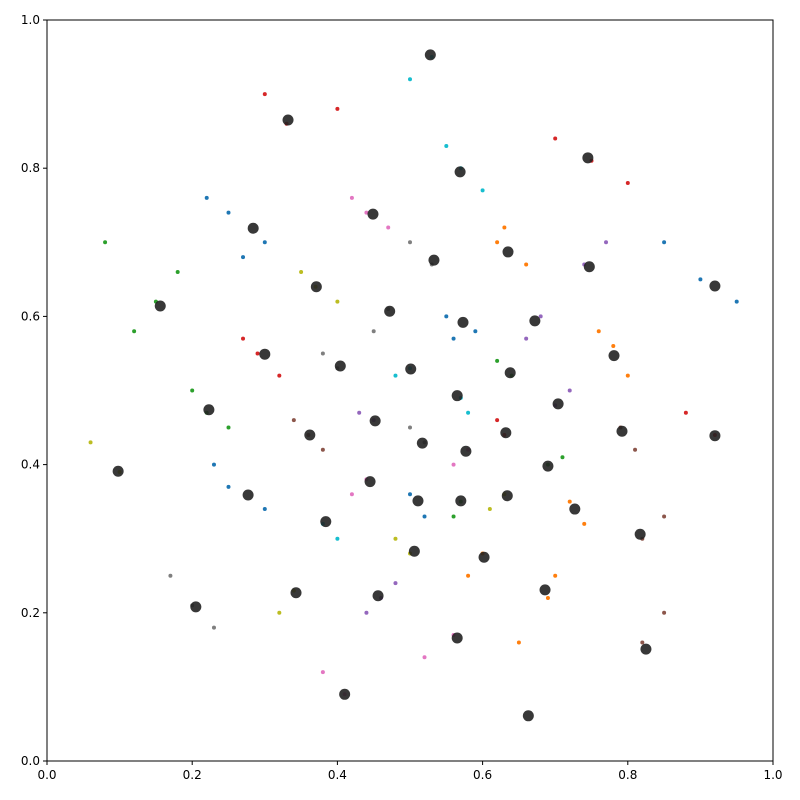 This screenshot has height=800, width=800. Describe the element at coordinates (30, 20) in the screenshot. I see `y-tick-label: 1.0` at that location.